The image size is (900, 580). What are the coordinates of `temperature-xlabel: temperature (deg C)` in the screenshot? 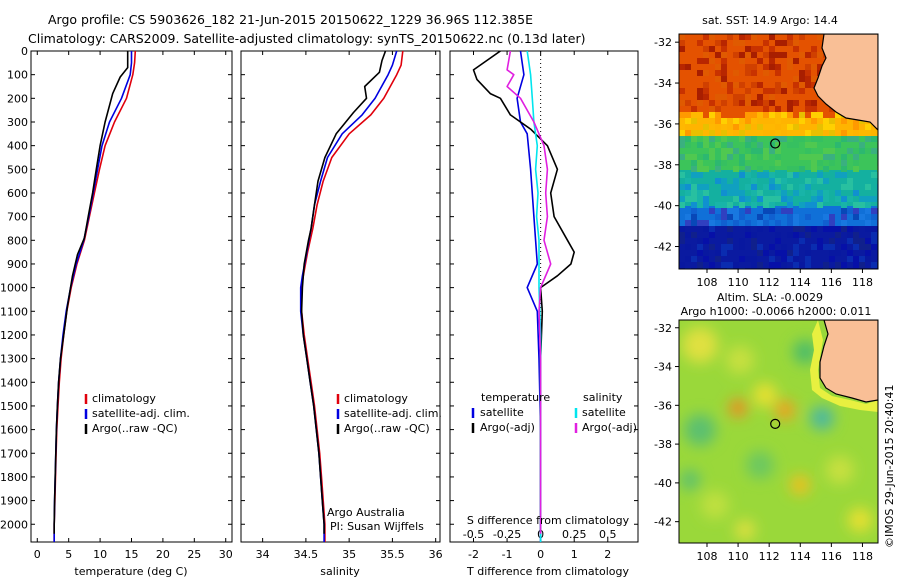 It's located at (130, 571).